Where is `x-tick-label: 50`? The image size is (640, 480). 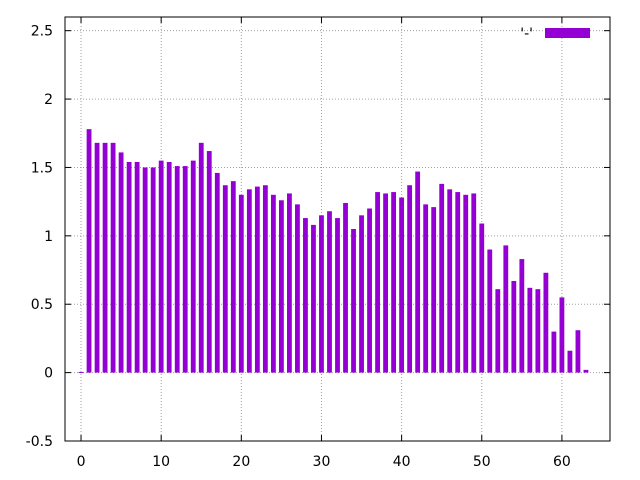
x-tick-label: 50 is located at coordinates (482, 462).